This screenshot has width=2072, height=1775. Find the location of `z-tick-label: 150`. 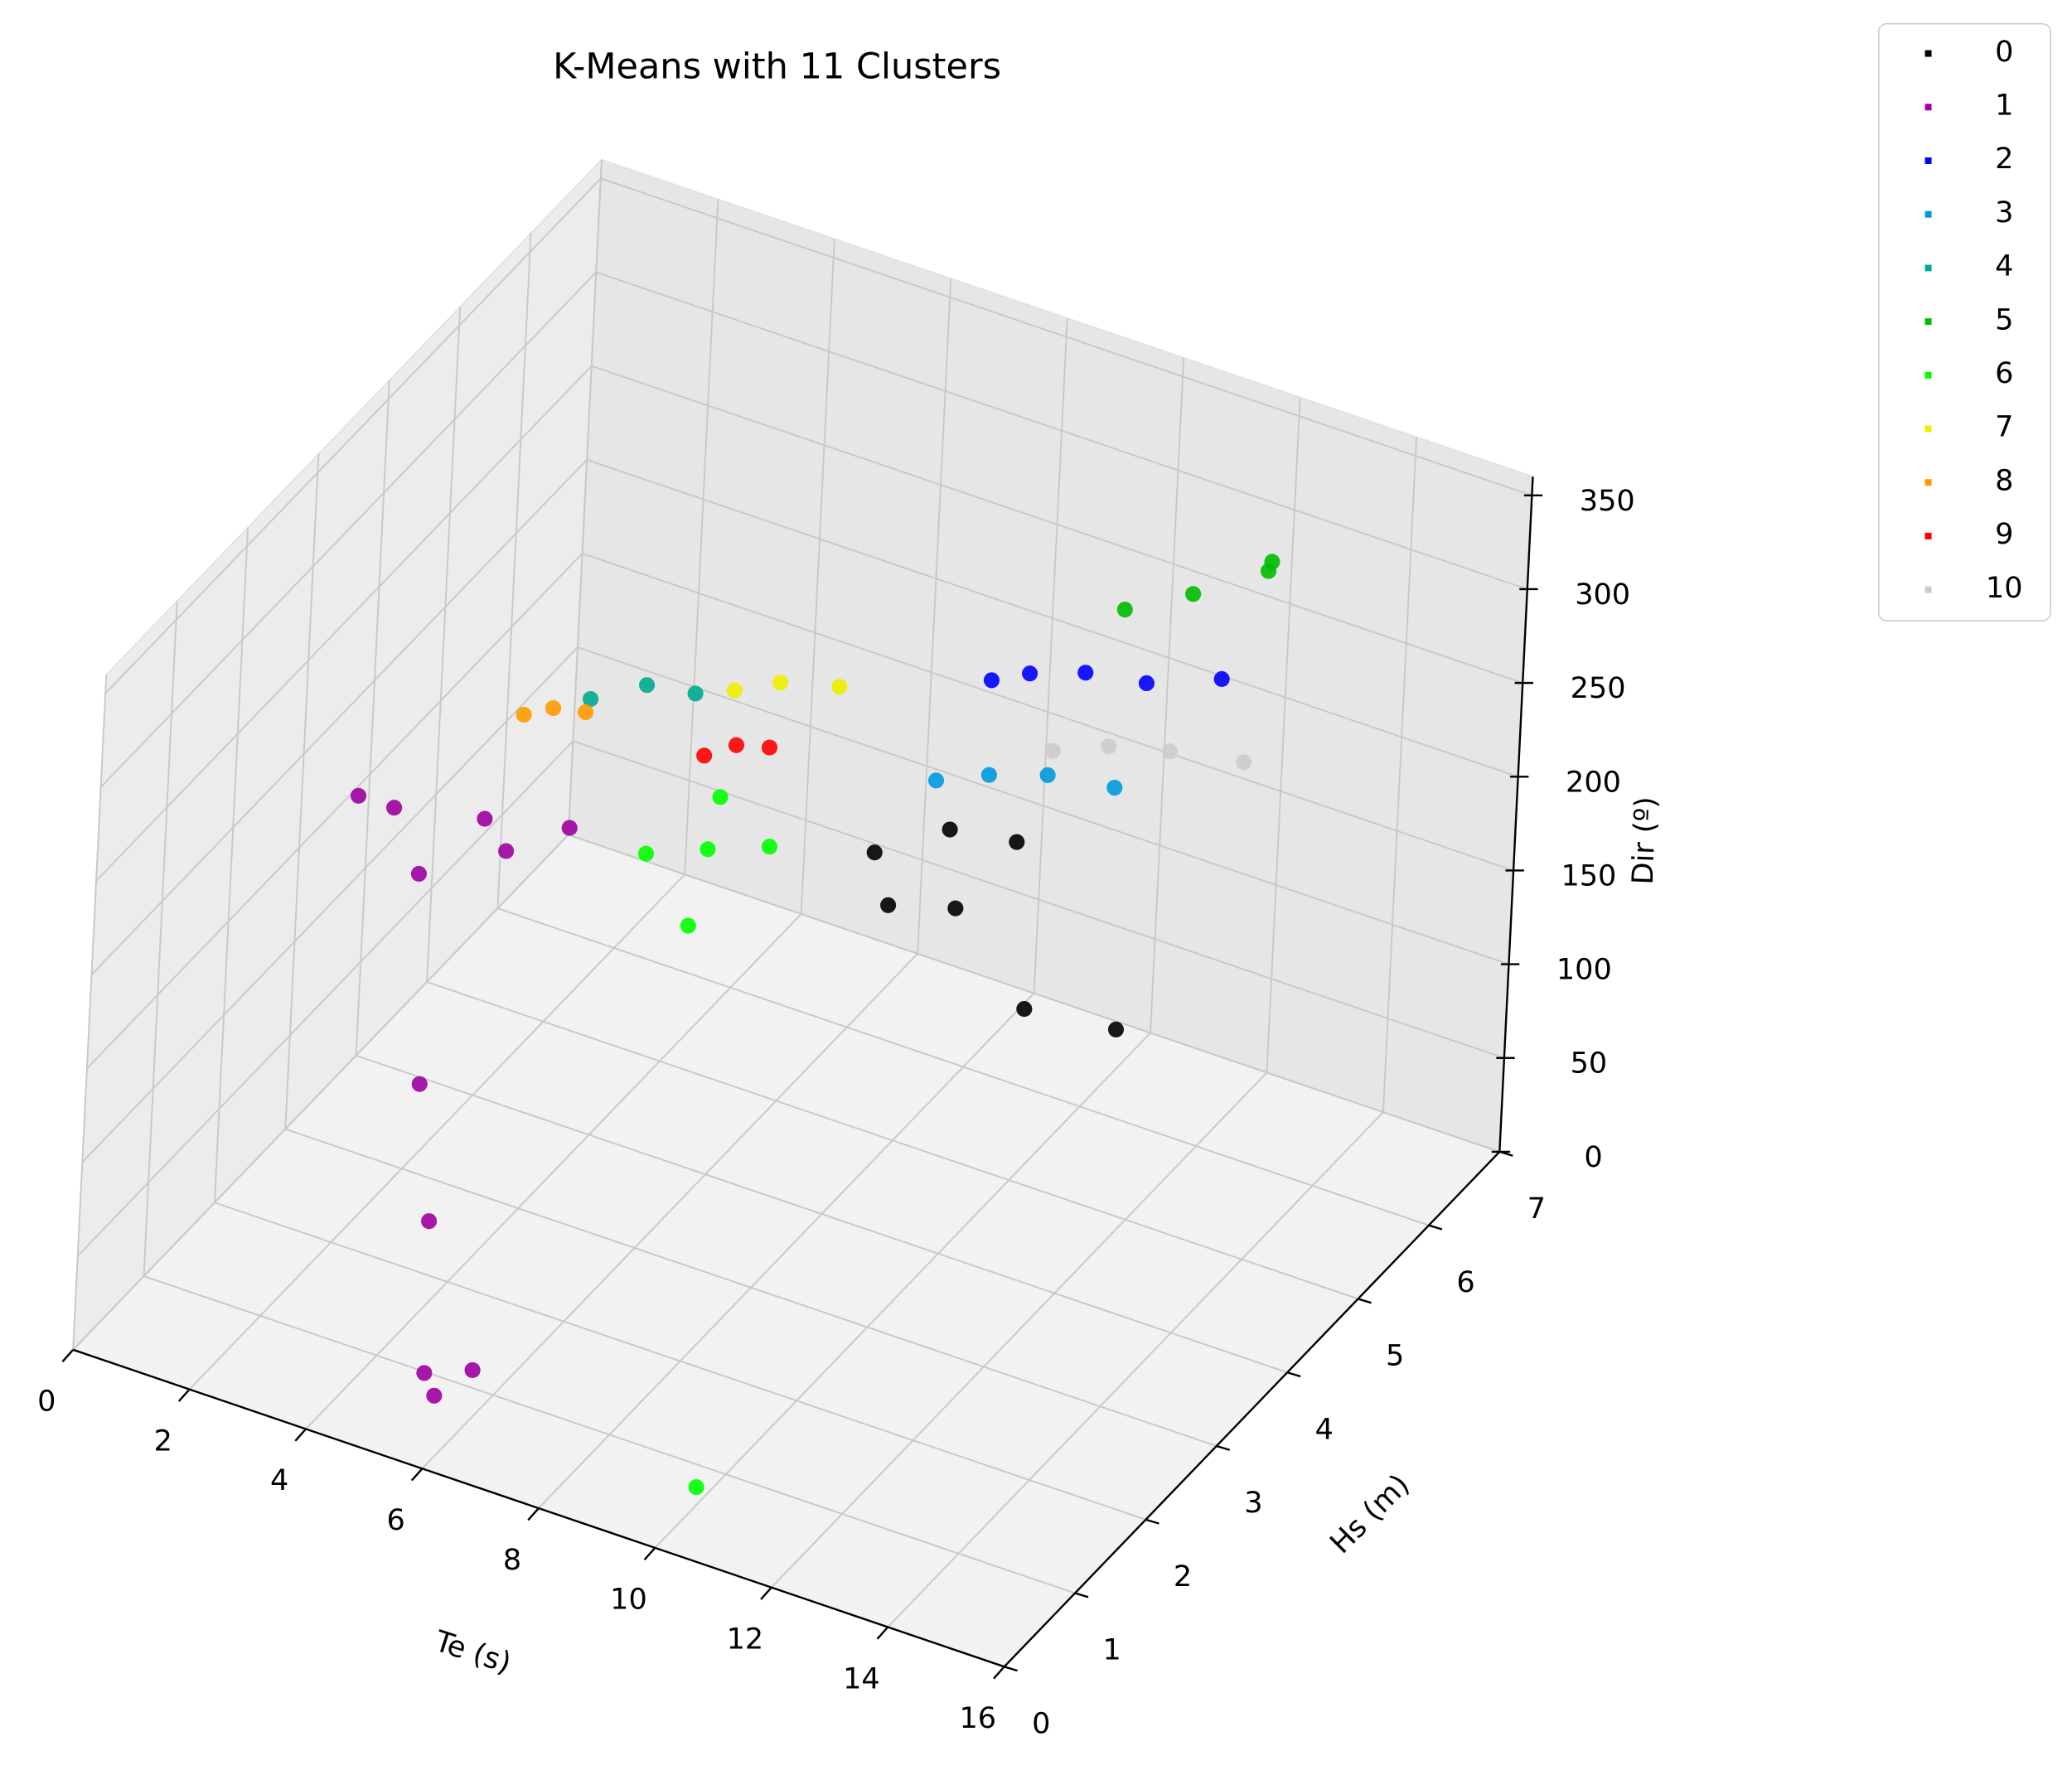

z-tick-label: 150 is located at coordinates (1588, 875).